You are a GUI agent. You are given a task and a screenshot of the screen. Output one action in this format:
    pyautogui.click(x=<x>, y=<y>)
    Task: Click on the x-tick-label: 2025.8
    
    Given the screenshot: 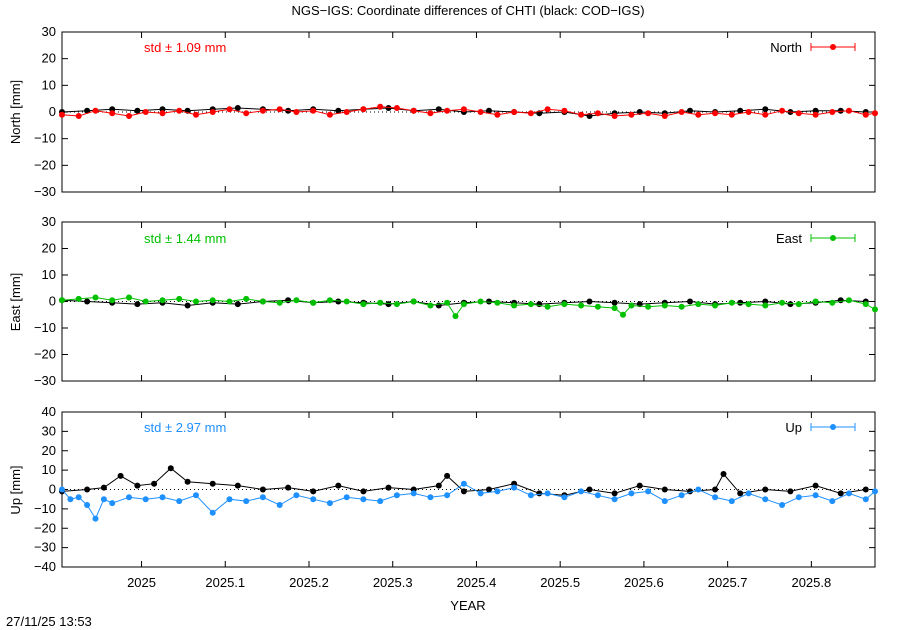 What is the action you would take?
    pyautogui.click(x=811, y=582)
    